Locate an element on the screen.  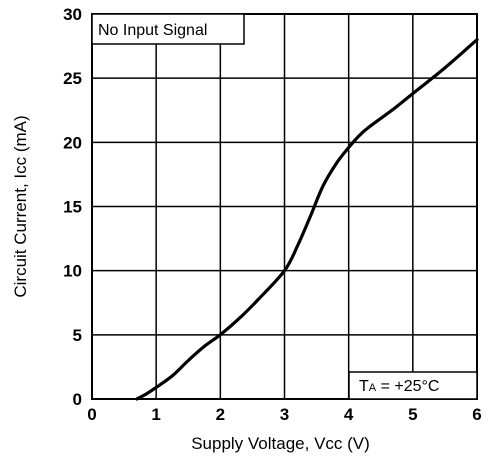
y-tick-label: 5 is located at coordinates (77, 335).